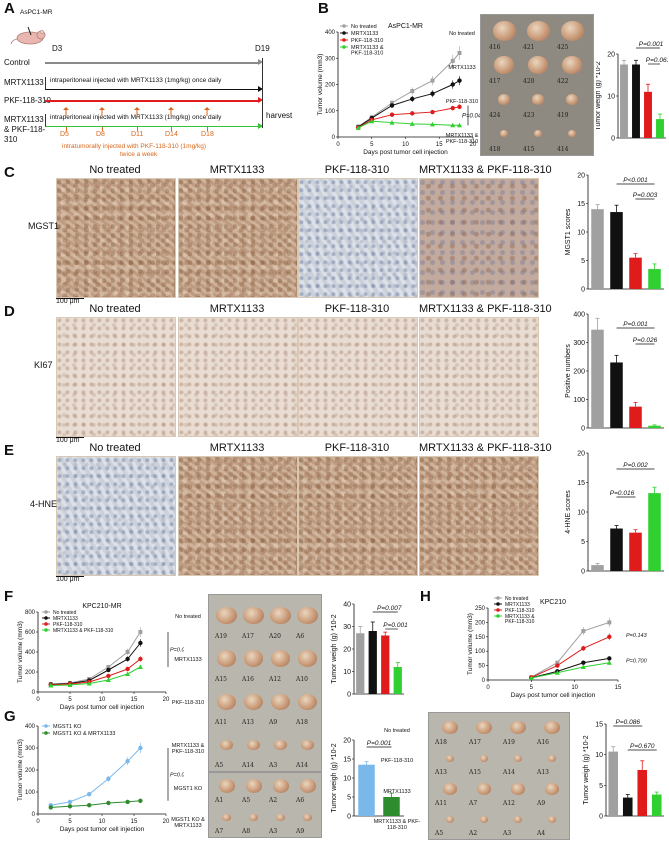  Describe the element at coordinates (563, 47) in the screenshot. I see `tumor-id-label: 425` at that location.